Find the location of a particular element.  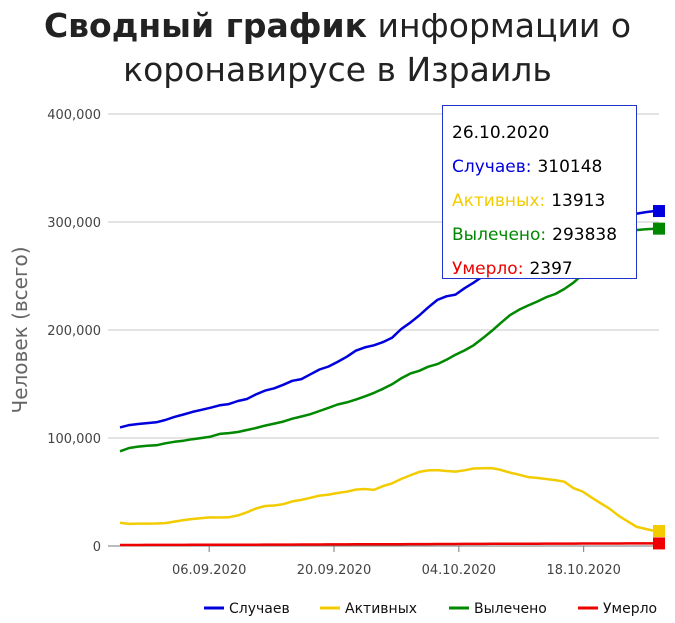

tooltip-row-cases: Случаев: 310148 is located at coordinates (544, 167).